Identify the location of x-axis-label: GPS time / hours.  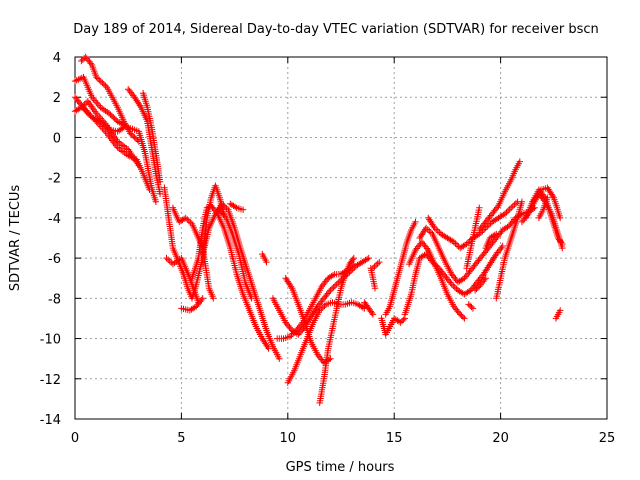
(340, 467).